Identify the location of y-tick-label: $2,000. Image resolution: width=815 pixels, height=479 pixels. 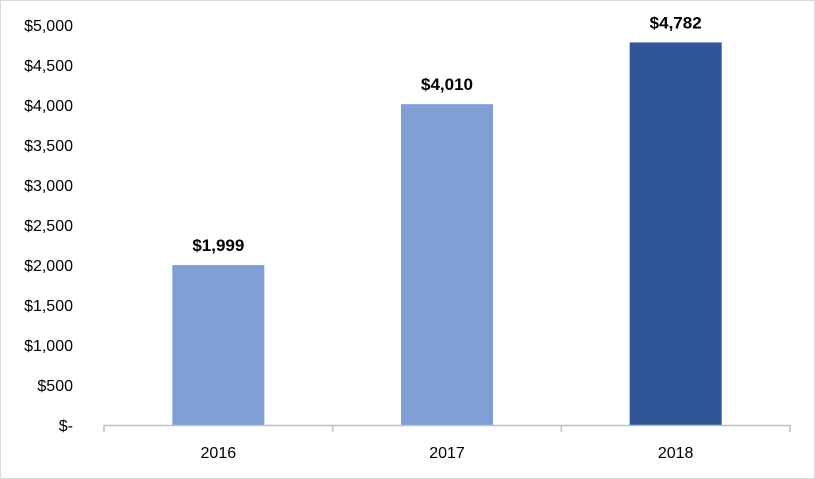
(48, 266).